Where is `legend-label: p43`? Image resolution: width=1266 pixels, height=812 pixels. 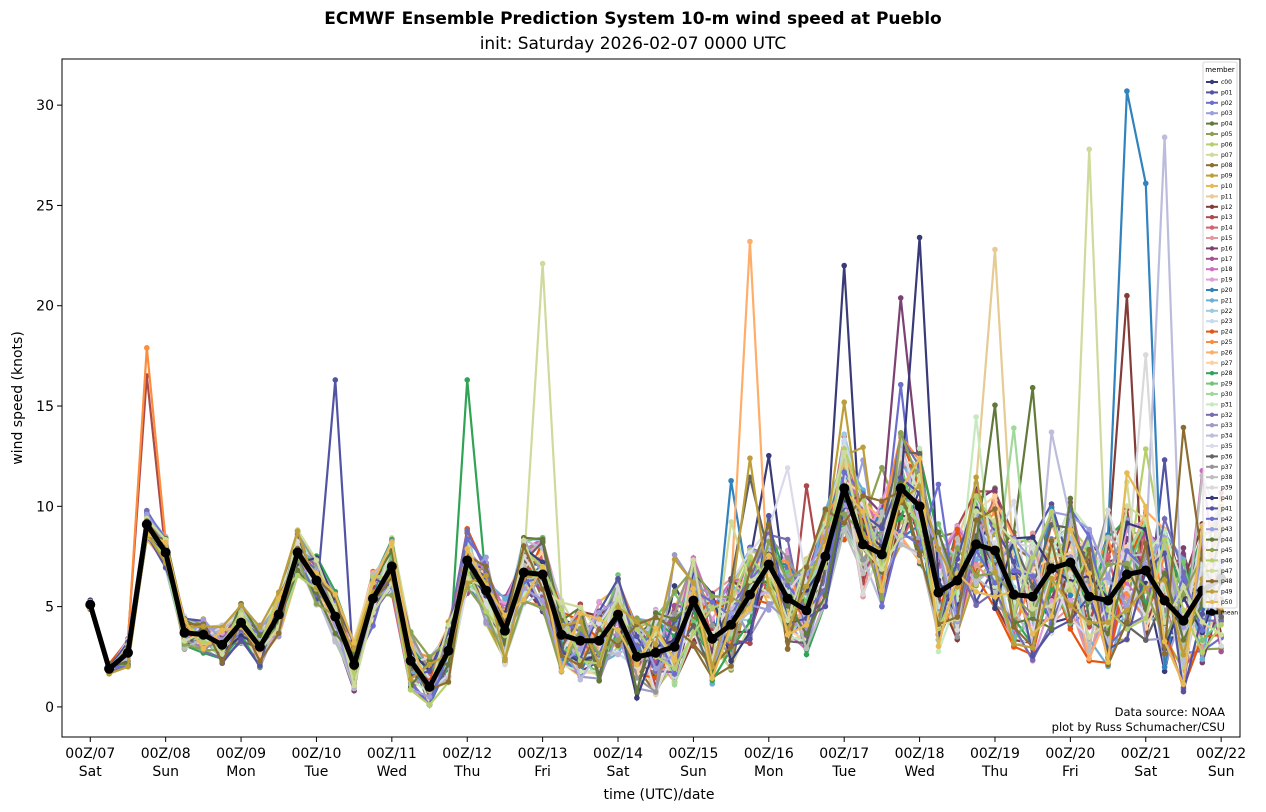
legend-label: p43 is located at coordinates (1227, 529).